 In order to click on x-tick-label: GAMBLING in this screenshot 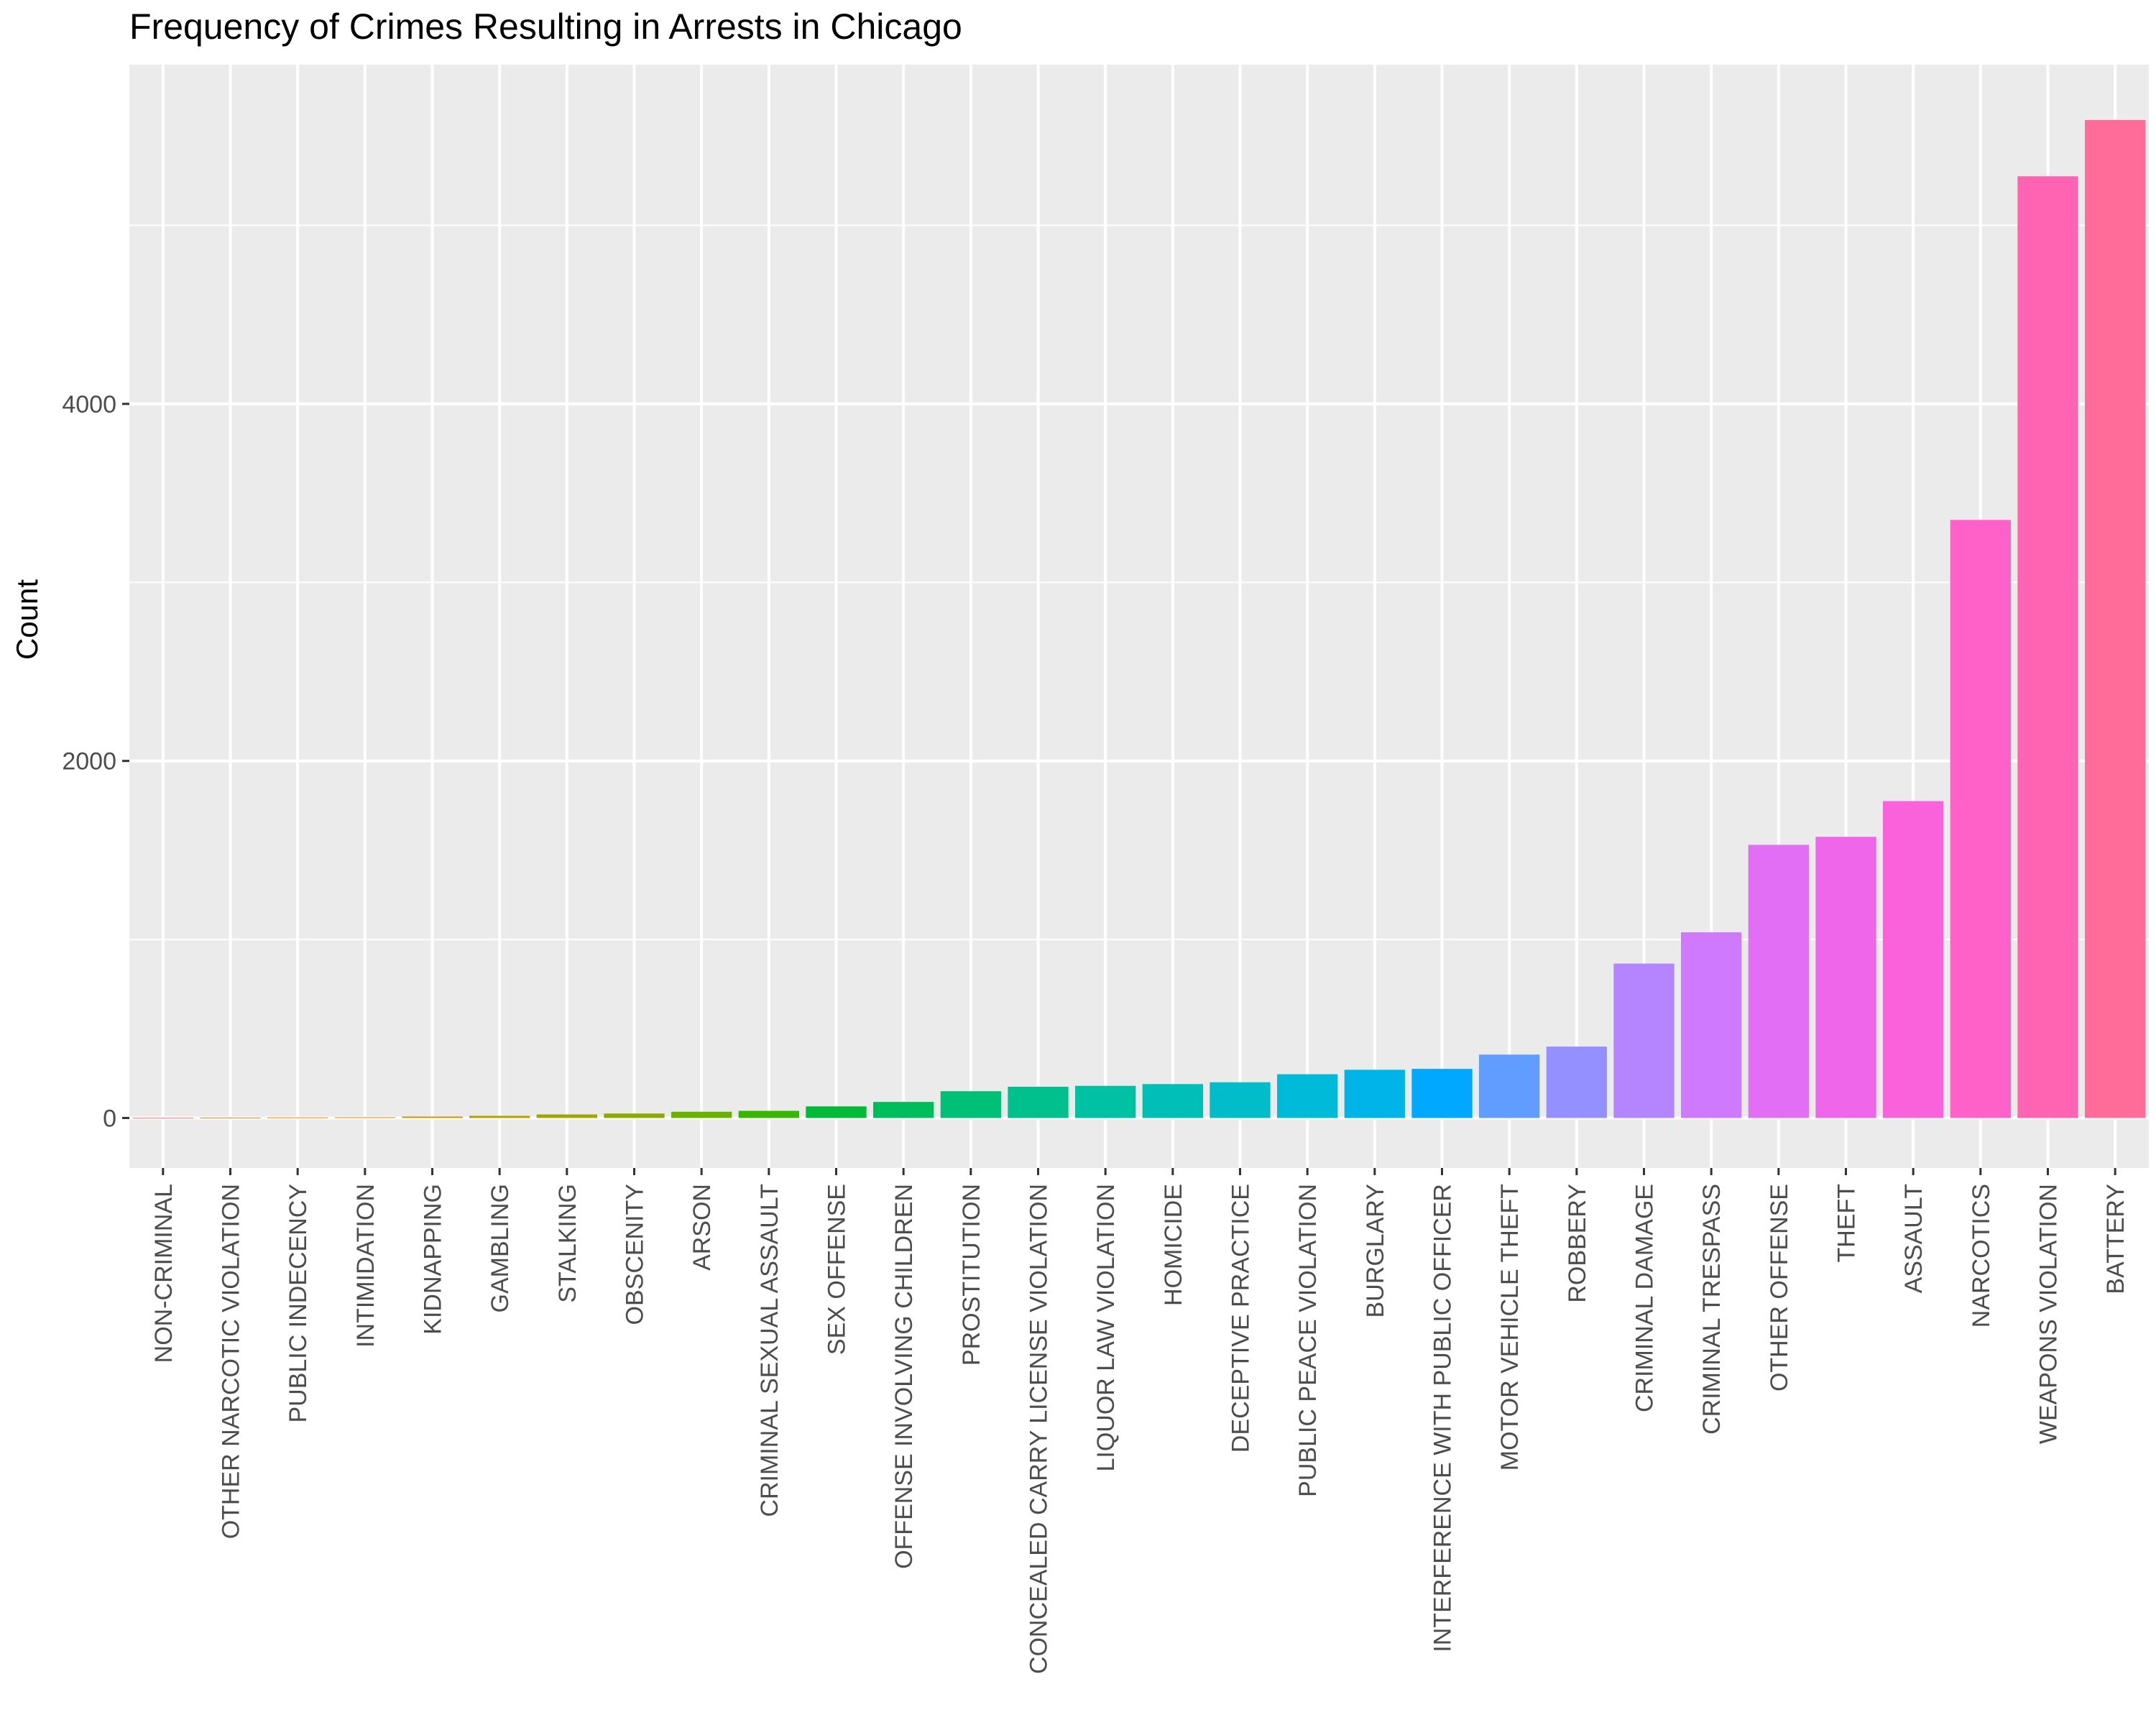, I will do `click(500, 1248)`.